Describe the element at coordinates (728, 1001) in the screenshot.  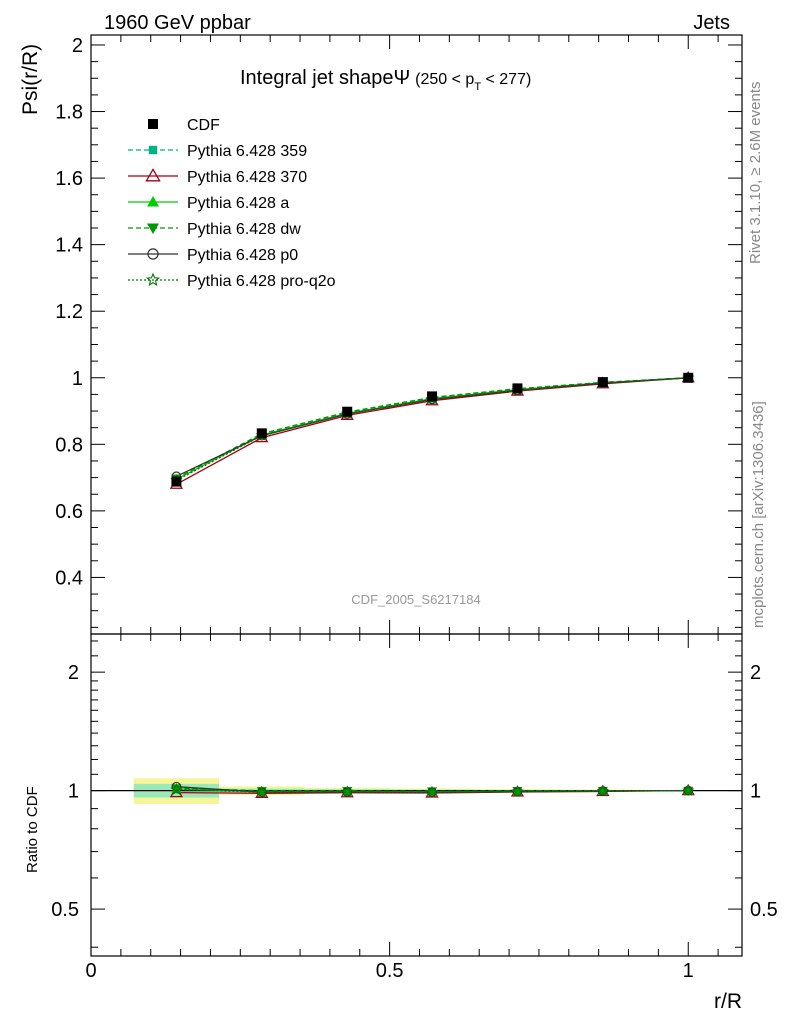
I see `x-axis-title: r/R` at that location.